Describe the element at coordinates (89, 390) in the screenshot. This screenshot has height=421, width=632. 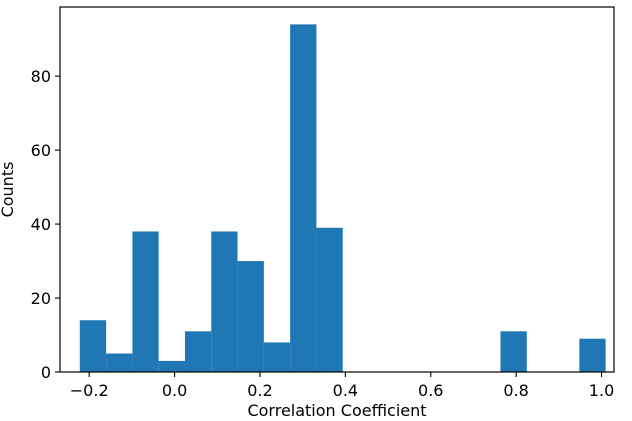
I see `x-tick-label-0: −0.2` at that location.